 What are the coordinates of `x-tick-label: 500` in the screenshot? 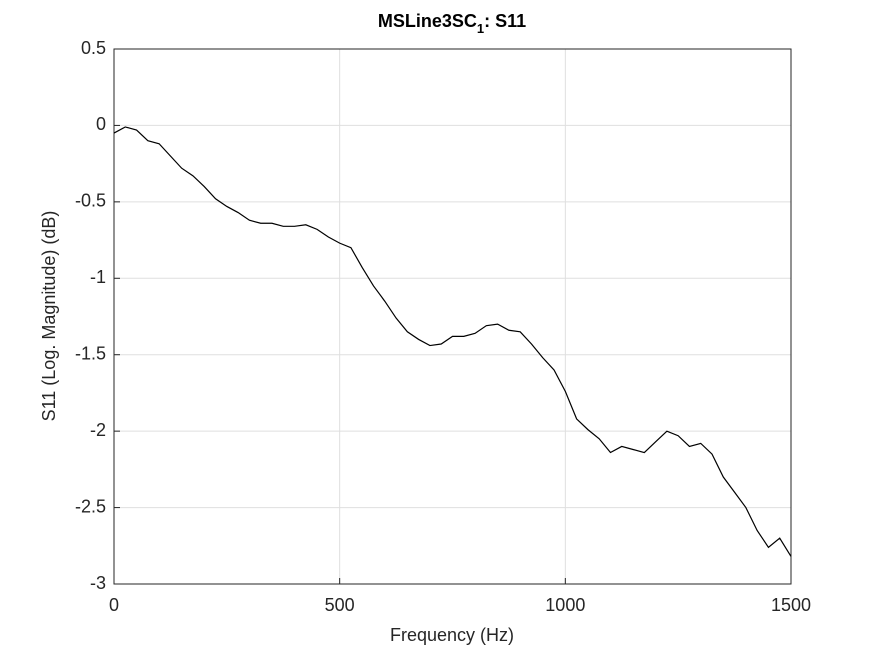 It's located at (340, 605).